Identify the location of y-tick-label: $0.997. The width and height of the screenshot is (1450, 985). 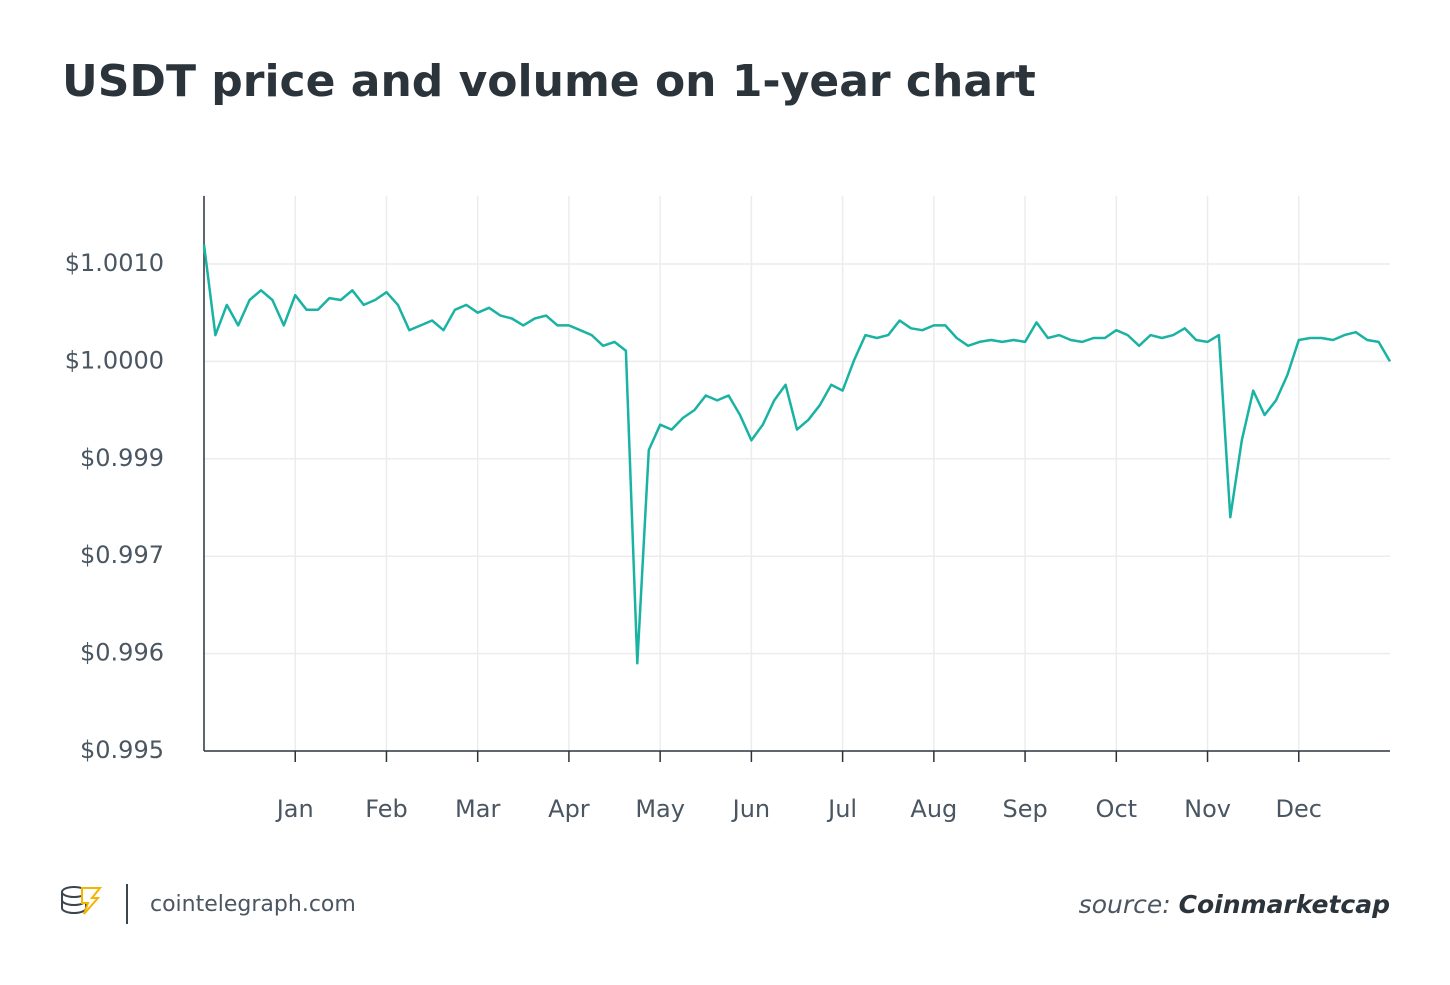
(122, 555).